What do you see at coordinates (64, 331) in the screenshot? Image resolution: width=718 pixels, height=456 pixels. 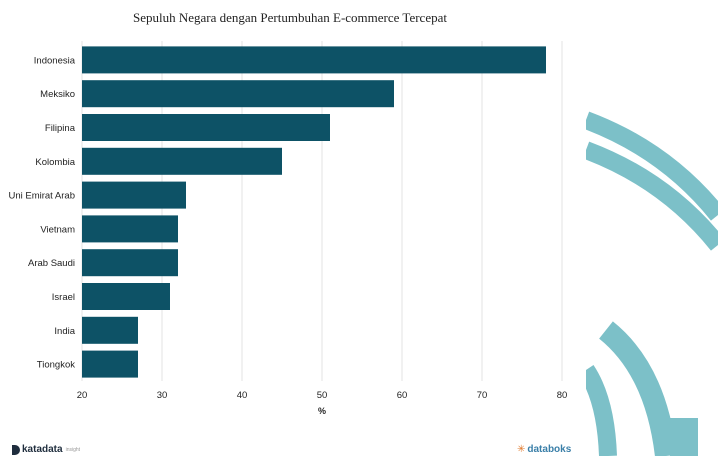 I see `category-label: India` at bounding box center [64, 331].